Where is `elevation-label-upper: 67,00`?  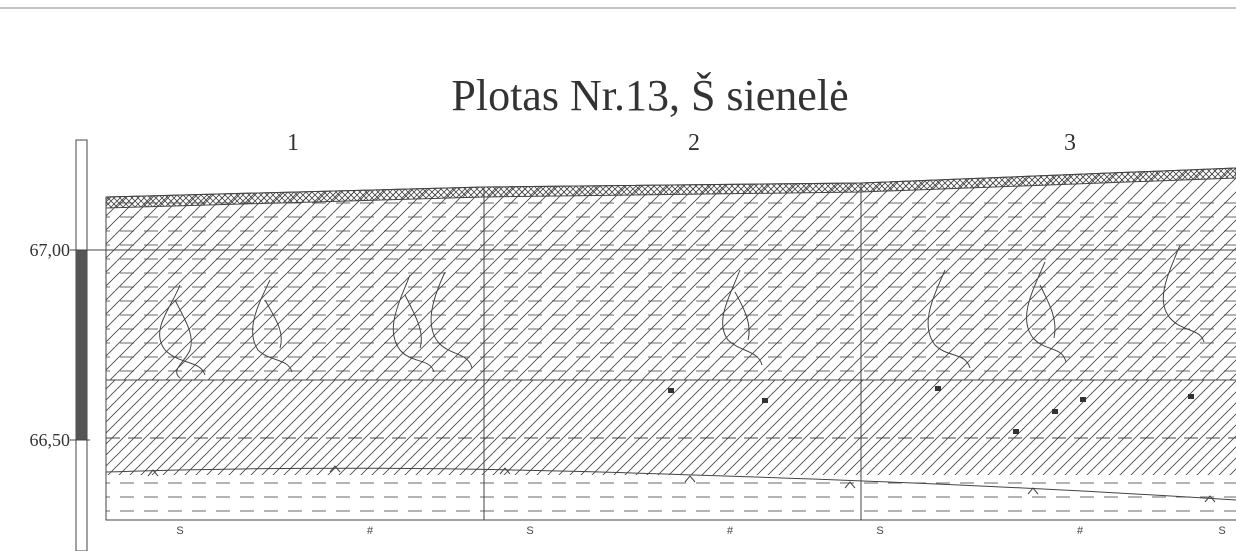
elevation-label-upper: 67,00 is located at coordinates (50, 250).